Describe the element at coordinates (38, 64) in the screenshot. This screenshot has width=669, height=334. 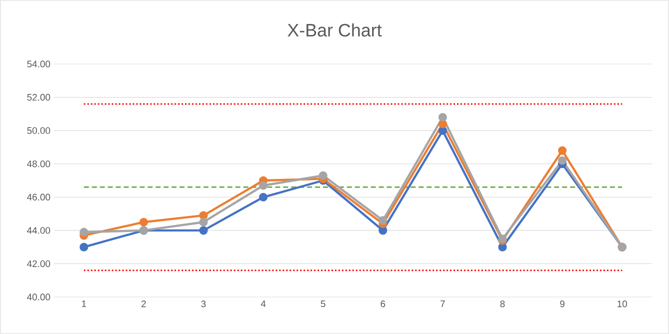
I see `y-tick-label: 54.00` at that location.